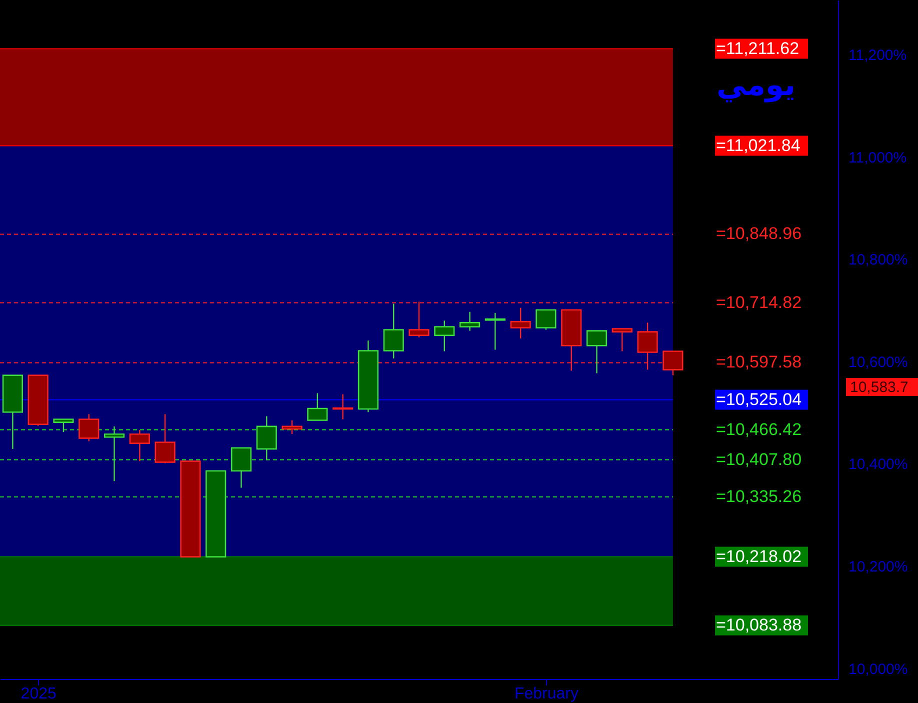 The image size is (918, 703). What do you see at coordinates (759, 234) in the screenshot?
I see `ref-line-label: =10,848.96` at bounding box center [759, 234].